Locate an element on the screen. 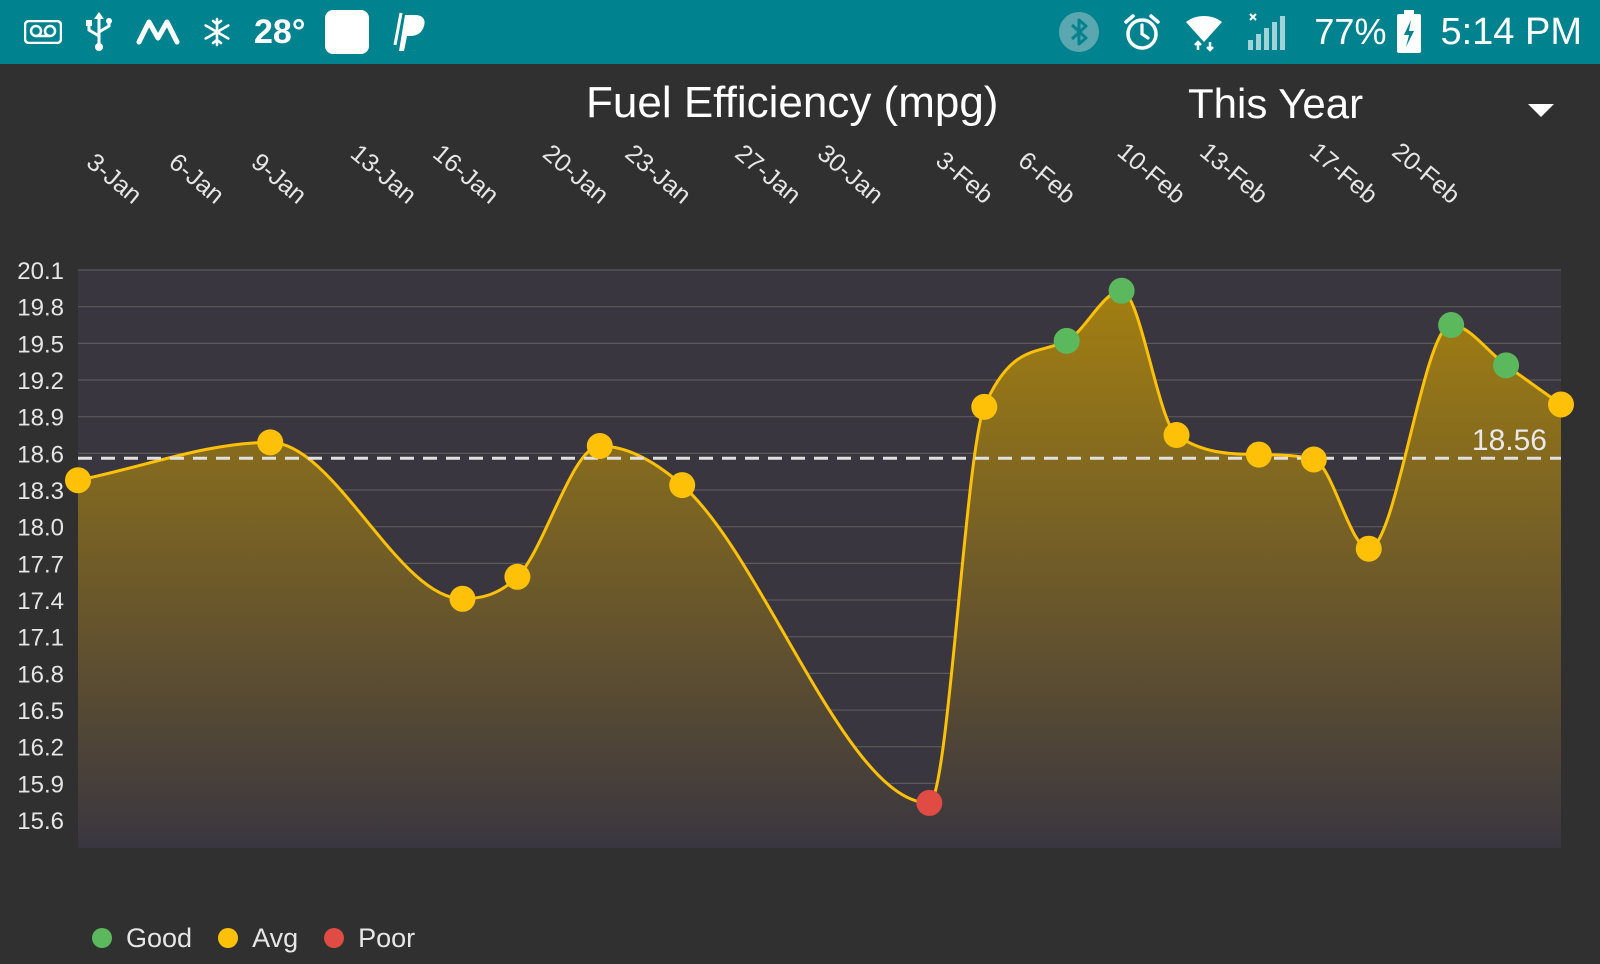 Image resolution: width=1600 pixels, height=964 pixels. legend-label: Good is located at coordinates (159, 937).